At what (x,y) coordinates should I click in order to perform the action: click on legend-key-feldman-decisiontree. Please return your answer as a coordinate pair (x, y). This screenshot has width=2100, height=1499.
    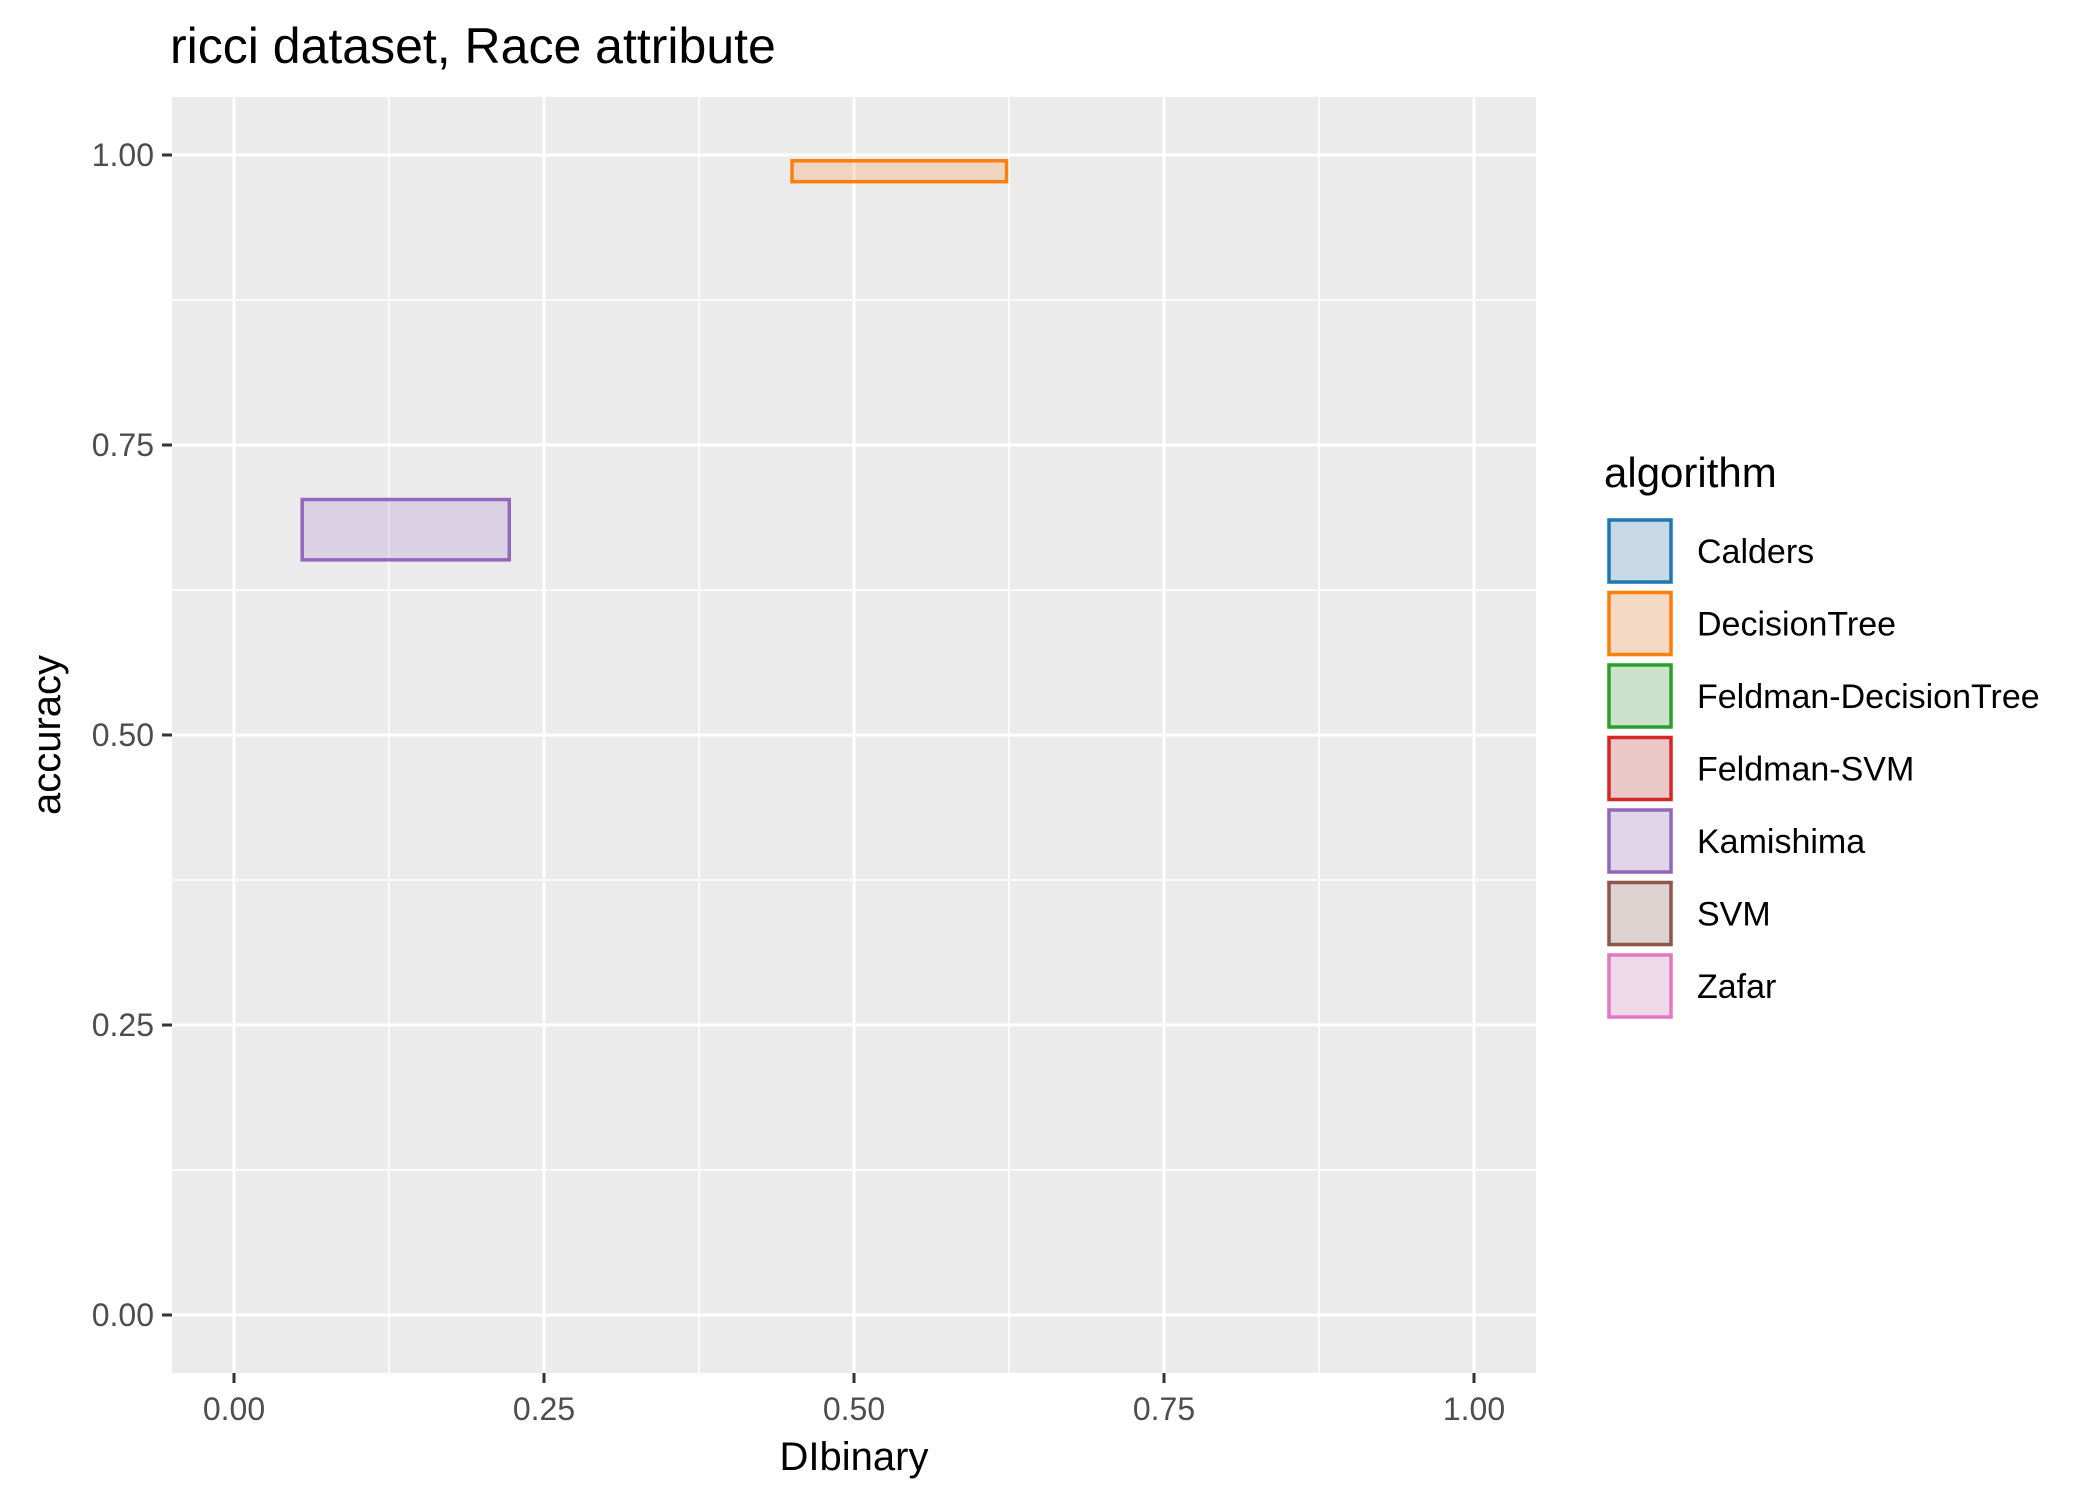
    Looking at the image, I should click on (1640, 696).